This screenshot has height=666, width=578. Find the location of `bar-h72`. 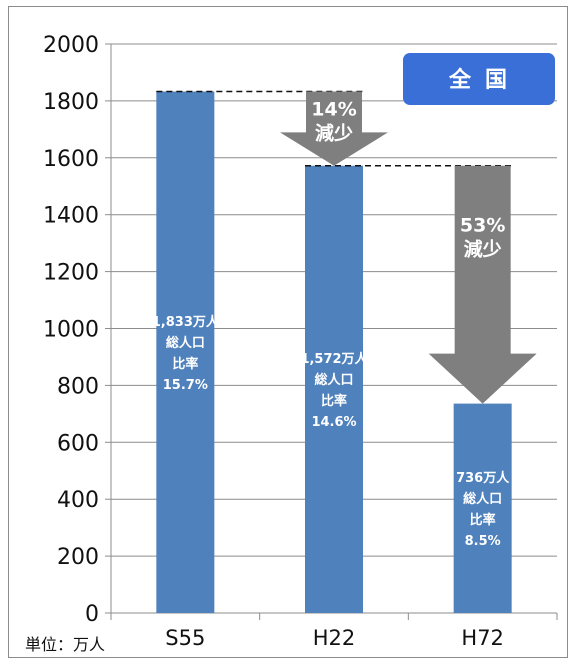

bar-h72 is located at coordinates (482, 508).